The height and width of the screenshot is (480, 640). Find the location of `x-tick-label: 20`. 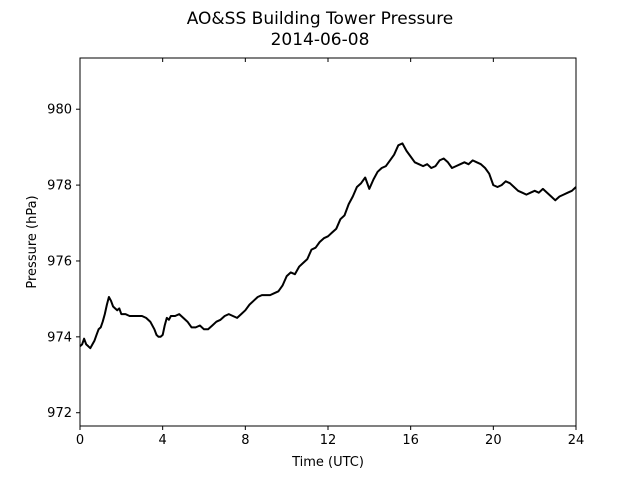

x-tick-label: 20 is located at coordinates (493, 440).